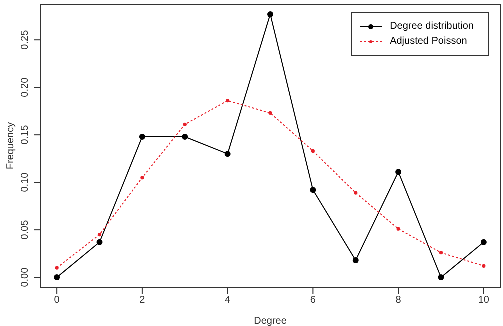  I want to click on x-tick-label: 4, so click(228, 300).